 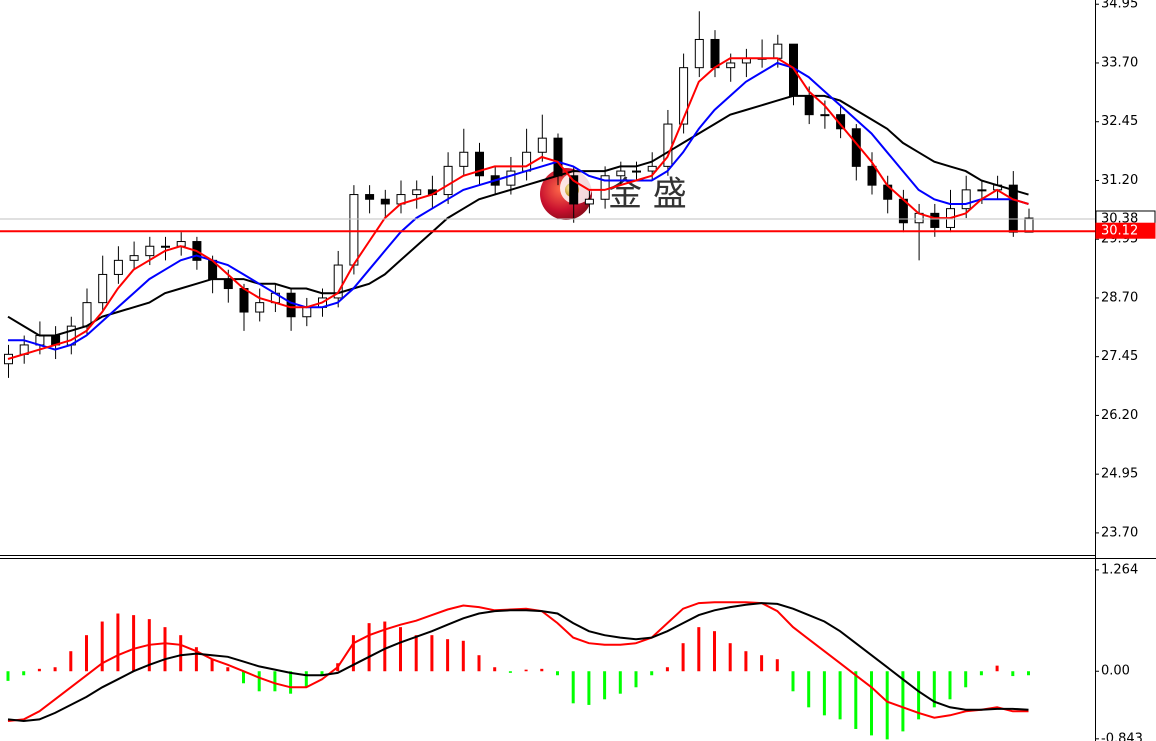 I want to click on y-tick-label: 32.45, so click(x=1119, y=121).